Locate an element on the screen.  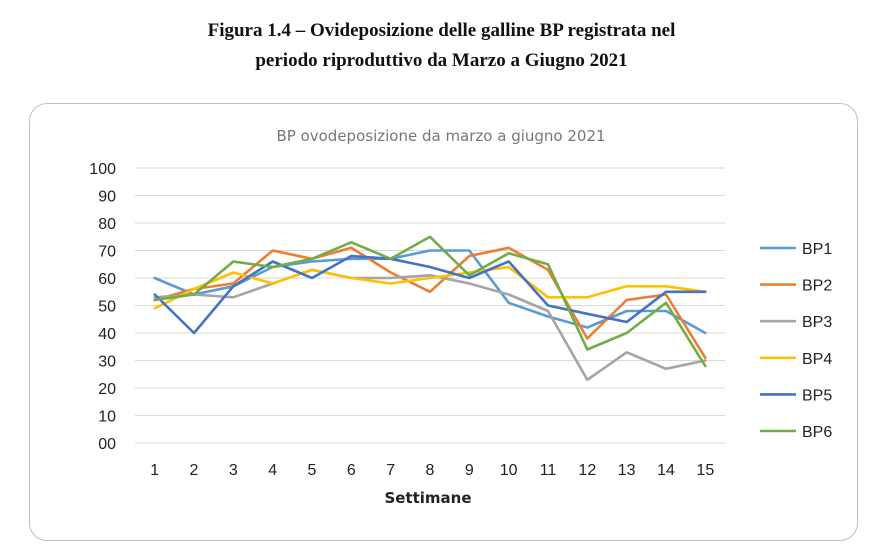
y-tick-label: 100 is located at coordinates (102, 169).